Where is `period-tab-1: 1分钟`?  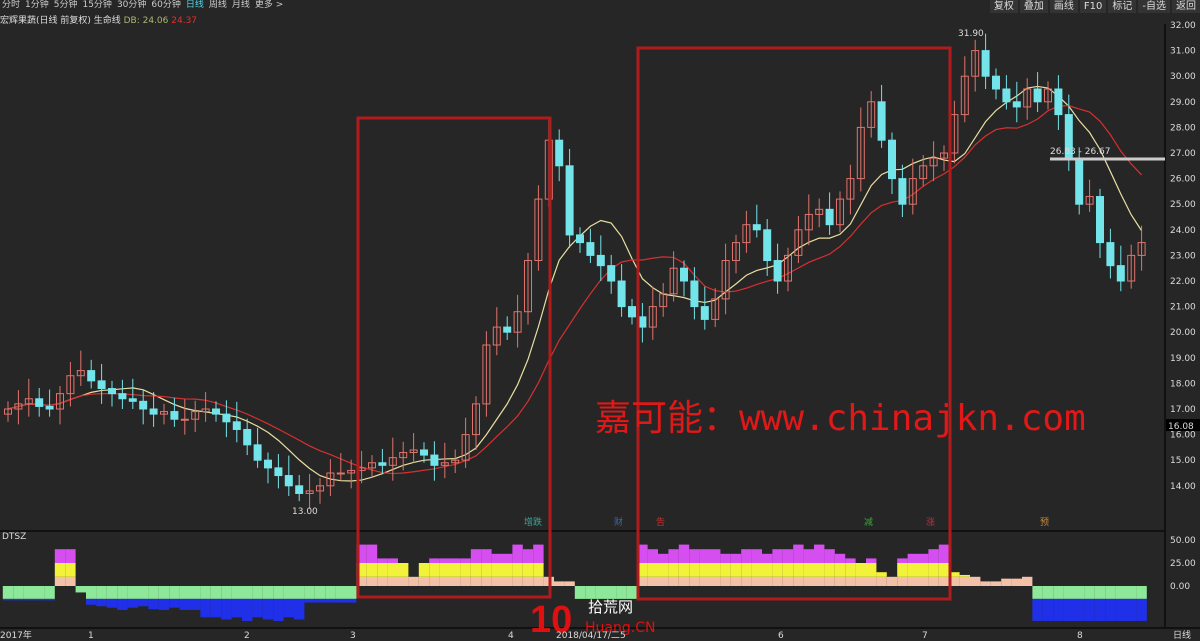 period-tab-1: 1分钟 is located at coordinates (37, 5).